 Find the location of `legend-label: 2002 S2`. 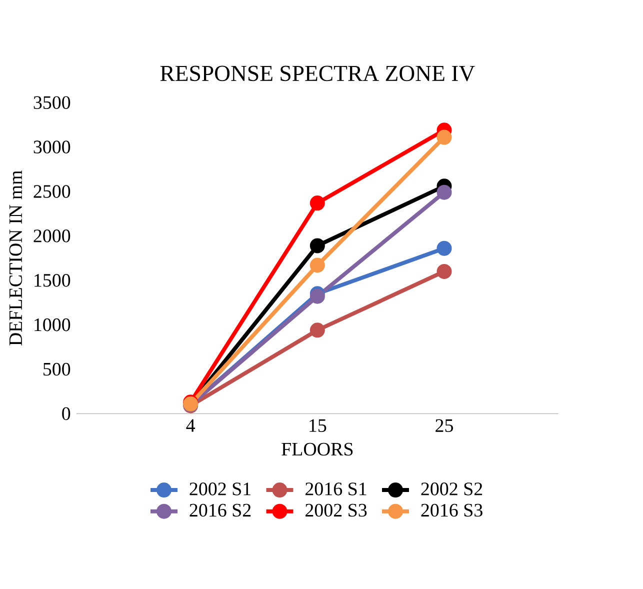

legend-label: 2002 S2 is located at coordinates (451, 489).